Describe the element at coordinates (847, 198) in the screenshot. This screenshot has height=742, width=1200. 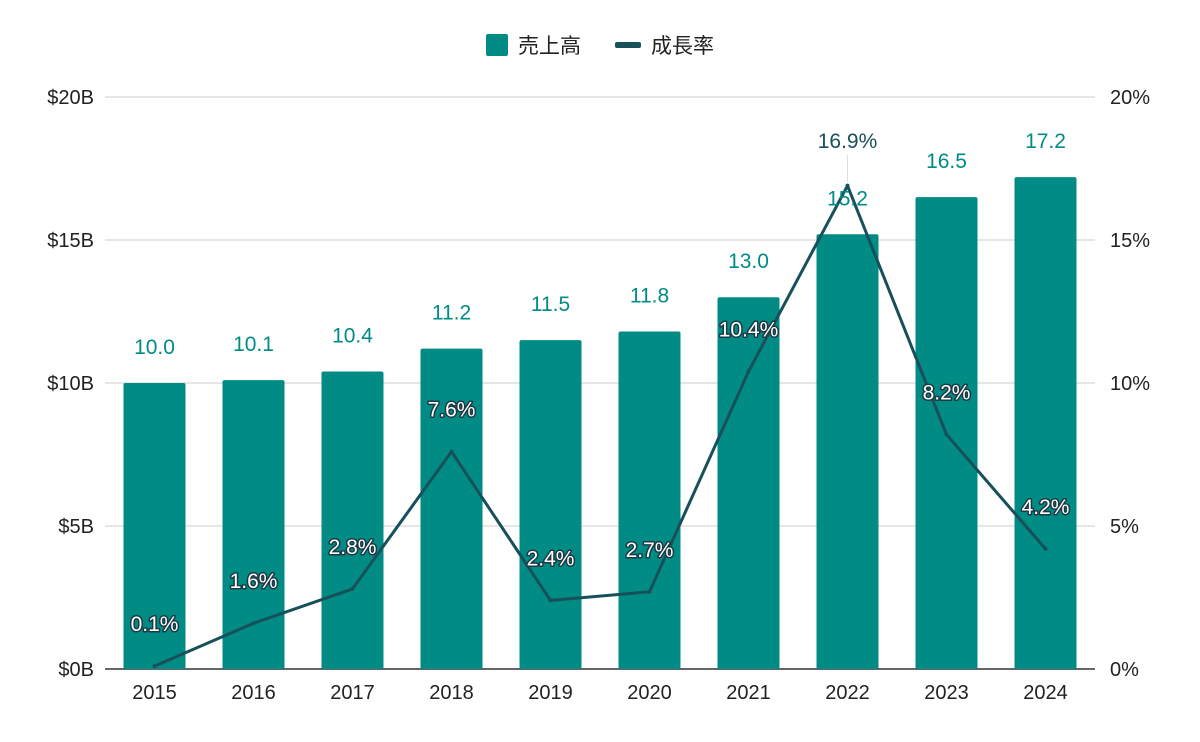
I see `bar-data-label: 15.2` at that location.